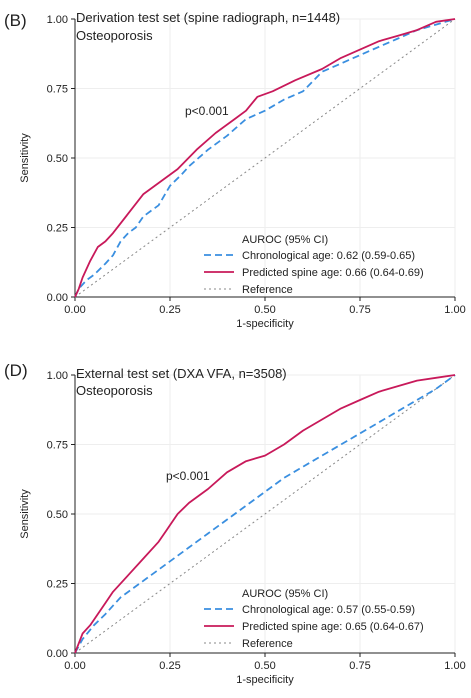  Describe the element at coordinates (15, 20) in the screenshot. I see `panel-label: (B)` at that location.